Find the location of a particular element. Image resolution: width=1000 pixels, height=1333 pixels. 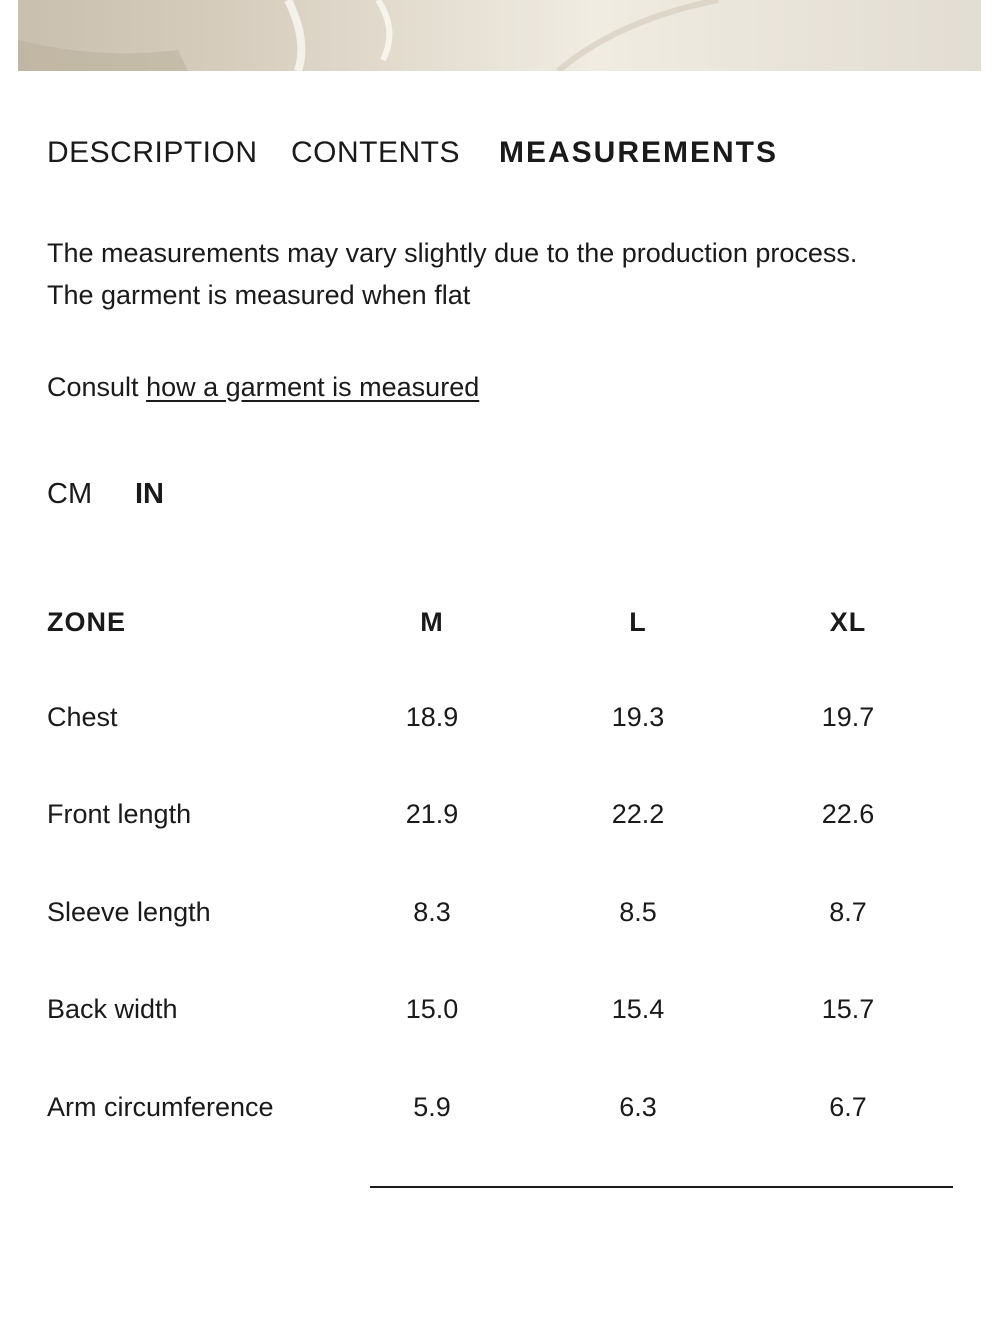

product-photo is located at coordinates (499, 35).